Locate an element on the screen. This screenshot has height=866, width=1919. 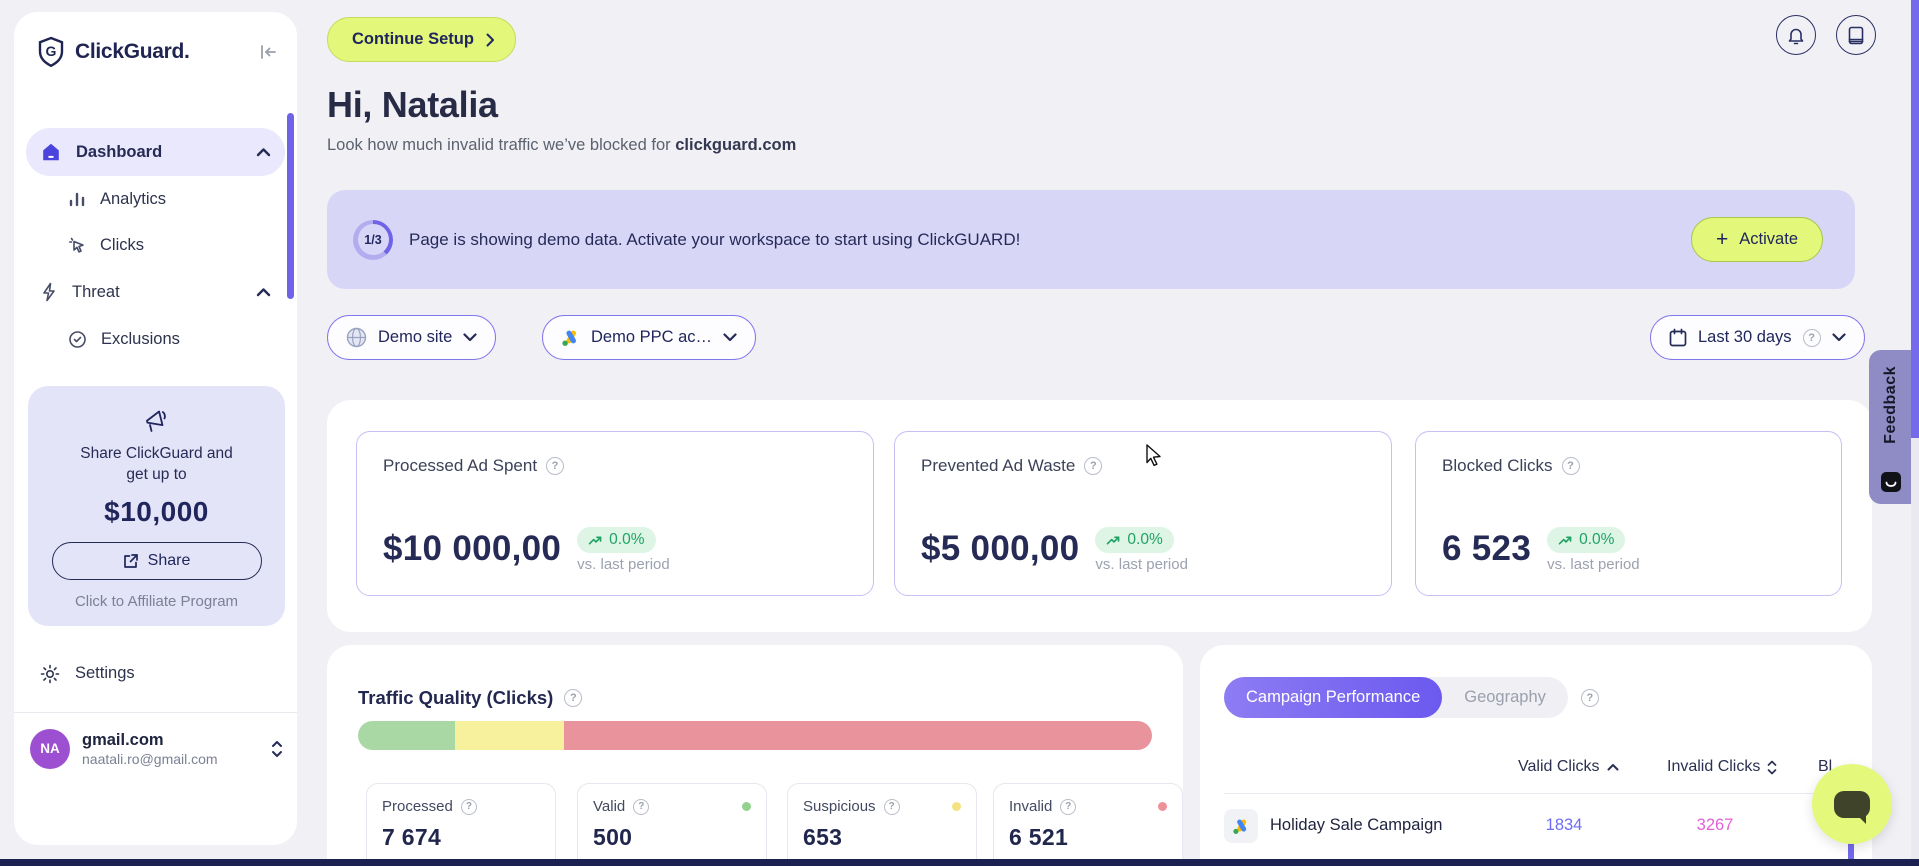
traffic-quality-title: Traffic Quality (Clicks) is located at coordinates (456, 697).